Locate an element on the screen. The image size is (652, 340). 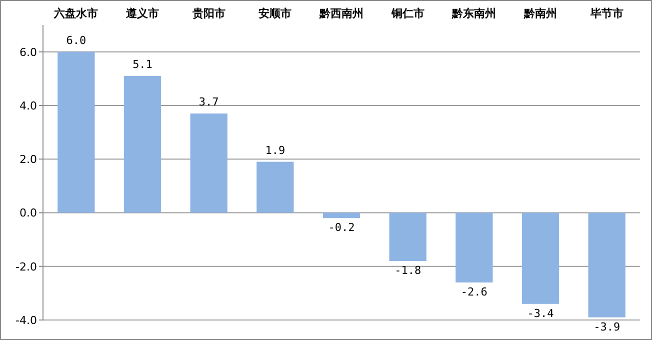
data-label: -2.6 is located at coordinates (474, 291).